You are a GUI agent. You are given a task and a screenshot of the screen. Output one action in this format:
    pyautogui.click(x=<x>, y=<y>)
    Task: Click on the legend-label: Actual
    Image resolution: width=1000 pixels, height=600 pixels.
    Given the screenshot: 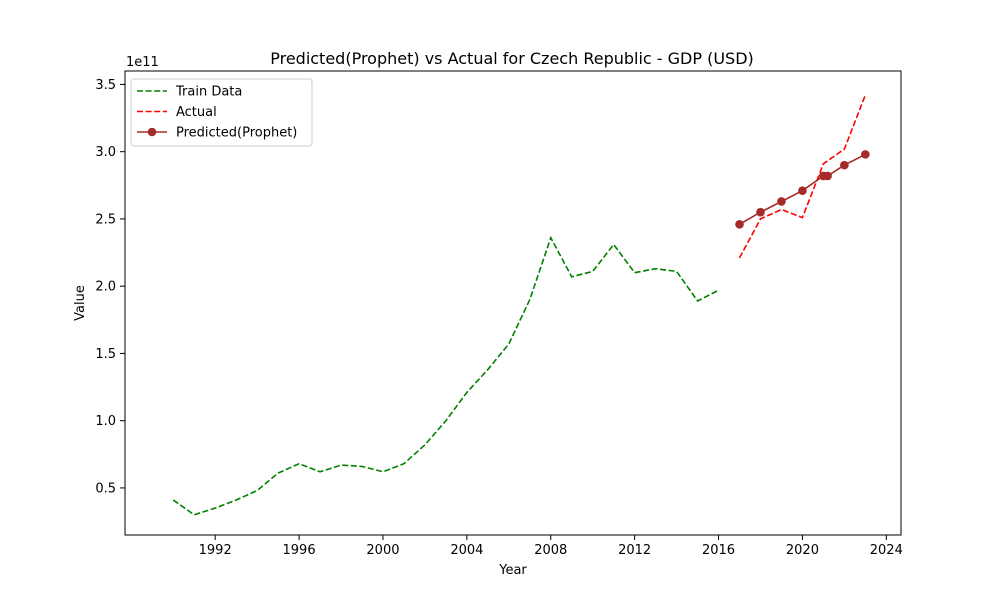 What is the action you would take?
    pyautogui.click(x=196, y=112)
    